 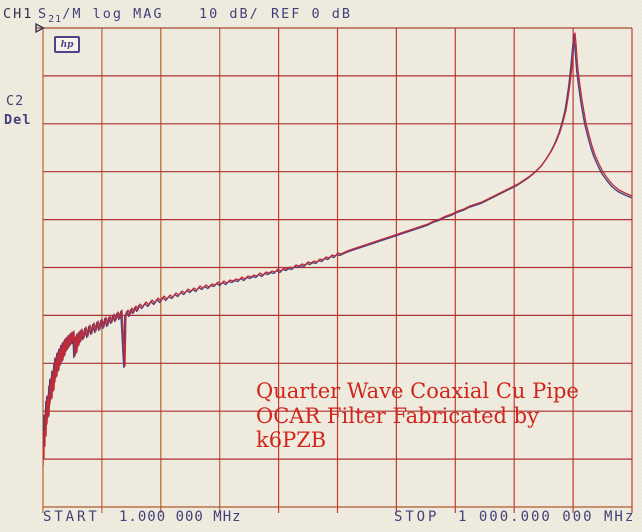 What do you see at coordinates (18, 120) in the screenshot?
I see `delay-status-label: Del` at bounding box center [18, 120].